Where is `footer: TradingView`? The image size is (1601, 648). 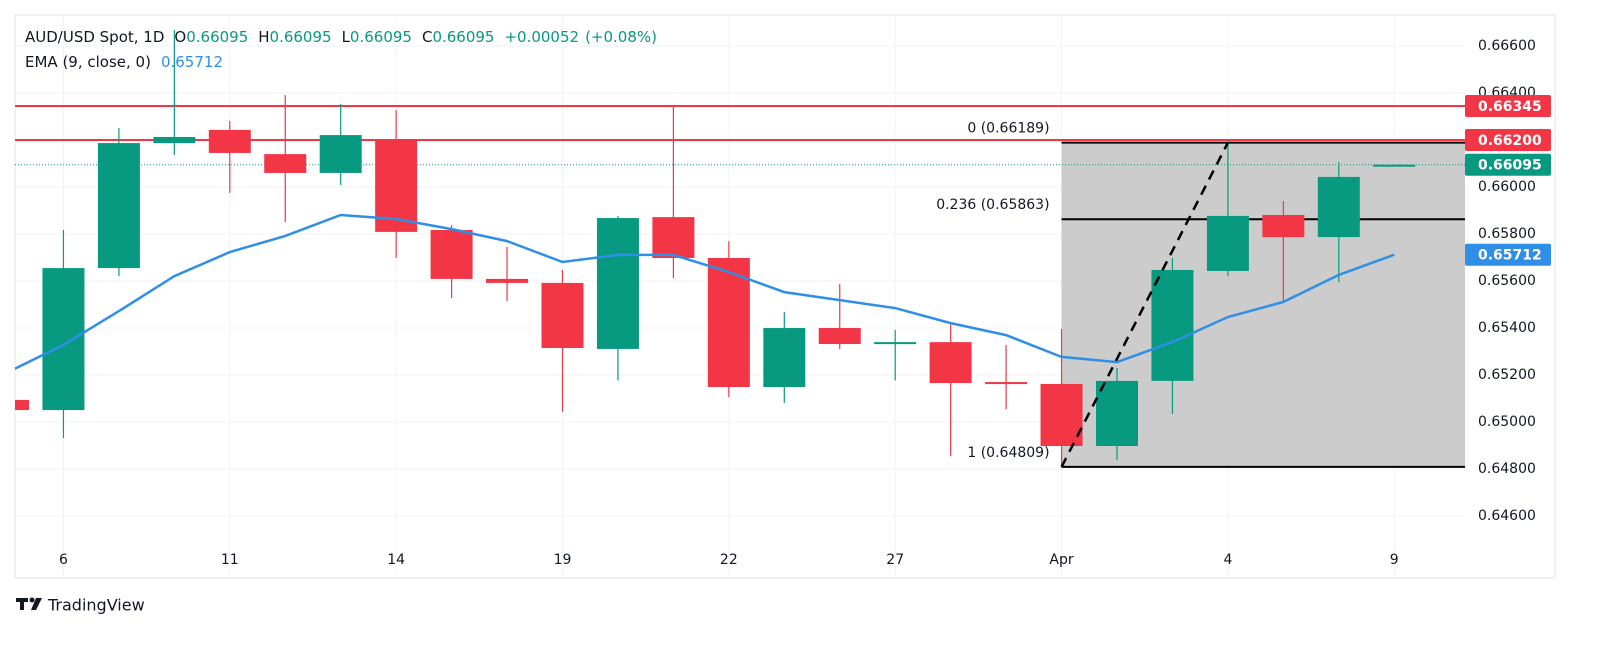 footer: TradingView is located at coordinates (80, 605).